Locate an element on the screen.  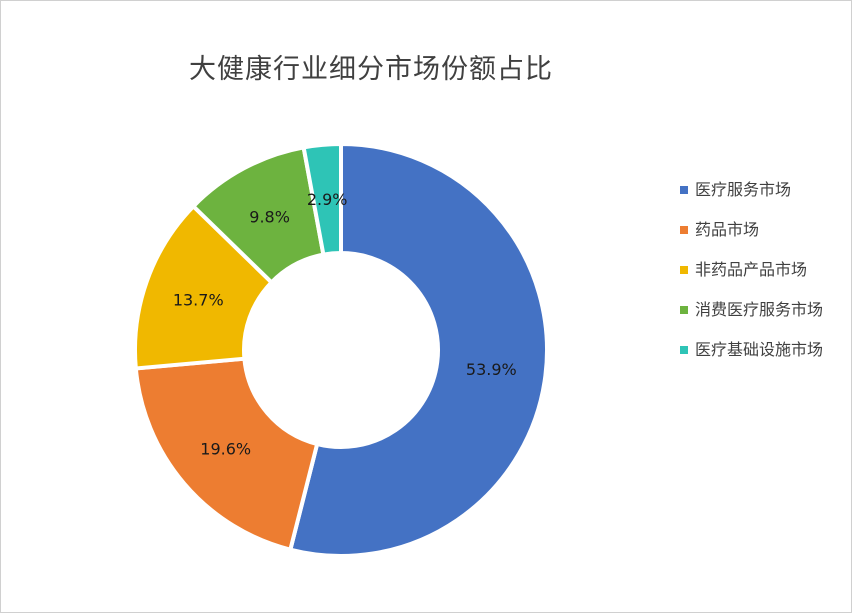
legend-item-medical-infrastructure: 医疗基础设施市场 is located at coordinates (752, 350).